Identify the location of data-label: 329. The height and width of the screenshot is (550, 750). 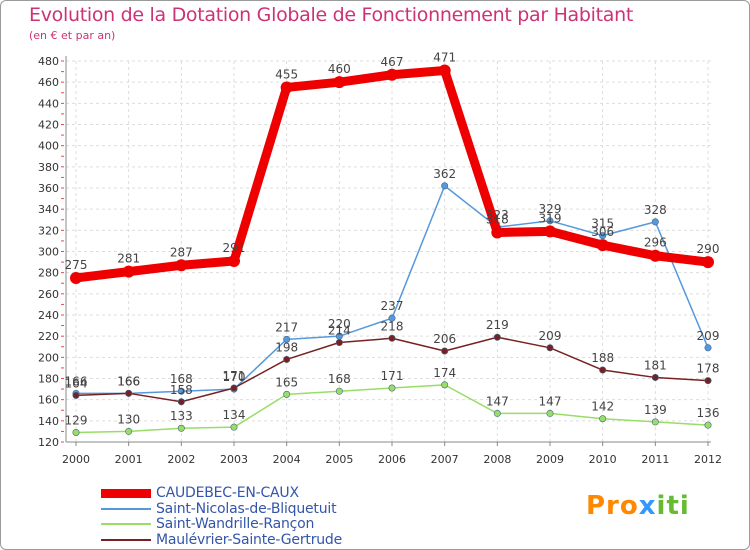
(550, 209).